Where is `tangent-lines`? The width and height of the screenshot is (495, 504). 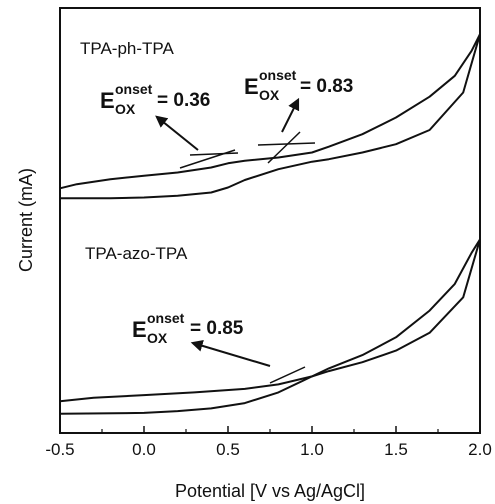 tangent-lines is located at coordinates (247, 257).